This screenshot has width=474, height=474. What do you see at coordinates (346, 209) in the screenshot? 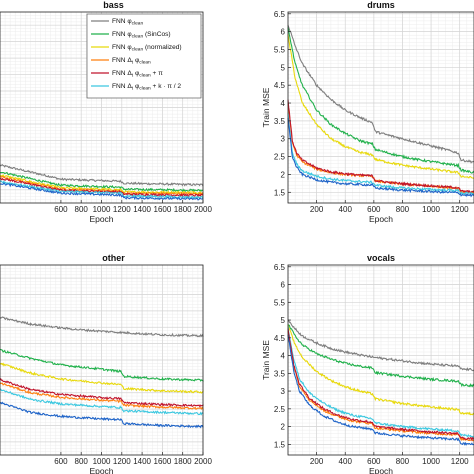
I see `x-tick-label: 400` at bounding box center [346, 209].